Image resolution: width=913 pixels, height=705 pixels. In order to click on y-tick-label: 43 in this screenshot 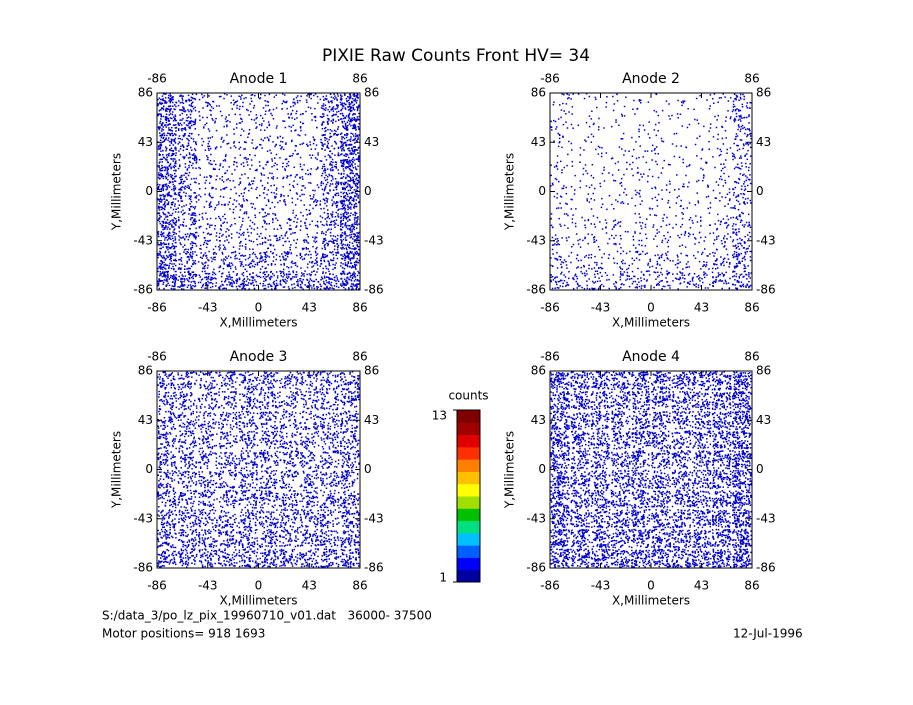, I will do `click(538, 420)`.